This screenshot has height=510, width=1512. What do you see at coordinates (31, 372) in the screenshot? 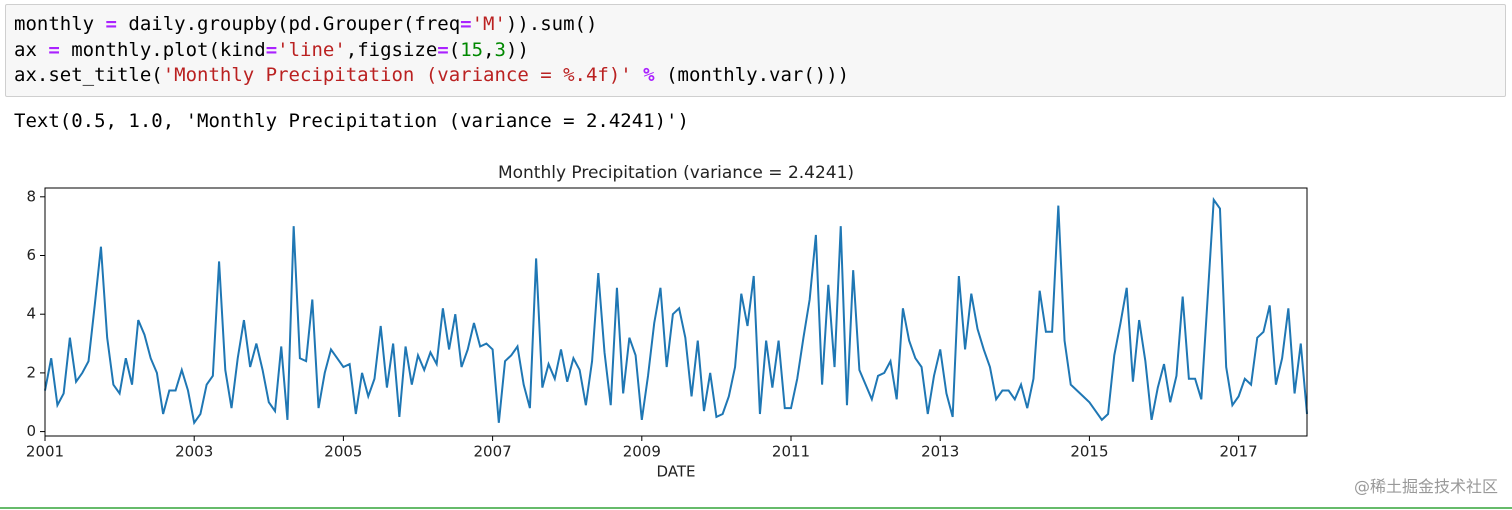
I see `y-tick-label: 2` at bounding box center [31, 372].